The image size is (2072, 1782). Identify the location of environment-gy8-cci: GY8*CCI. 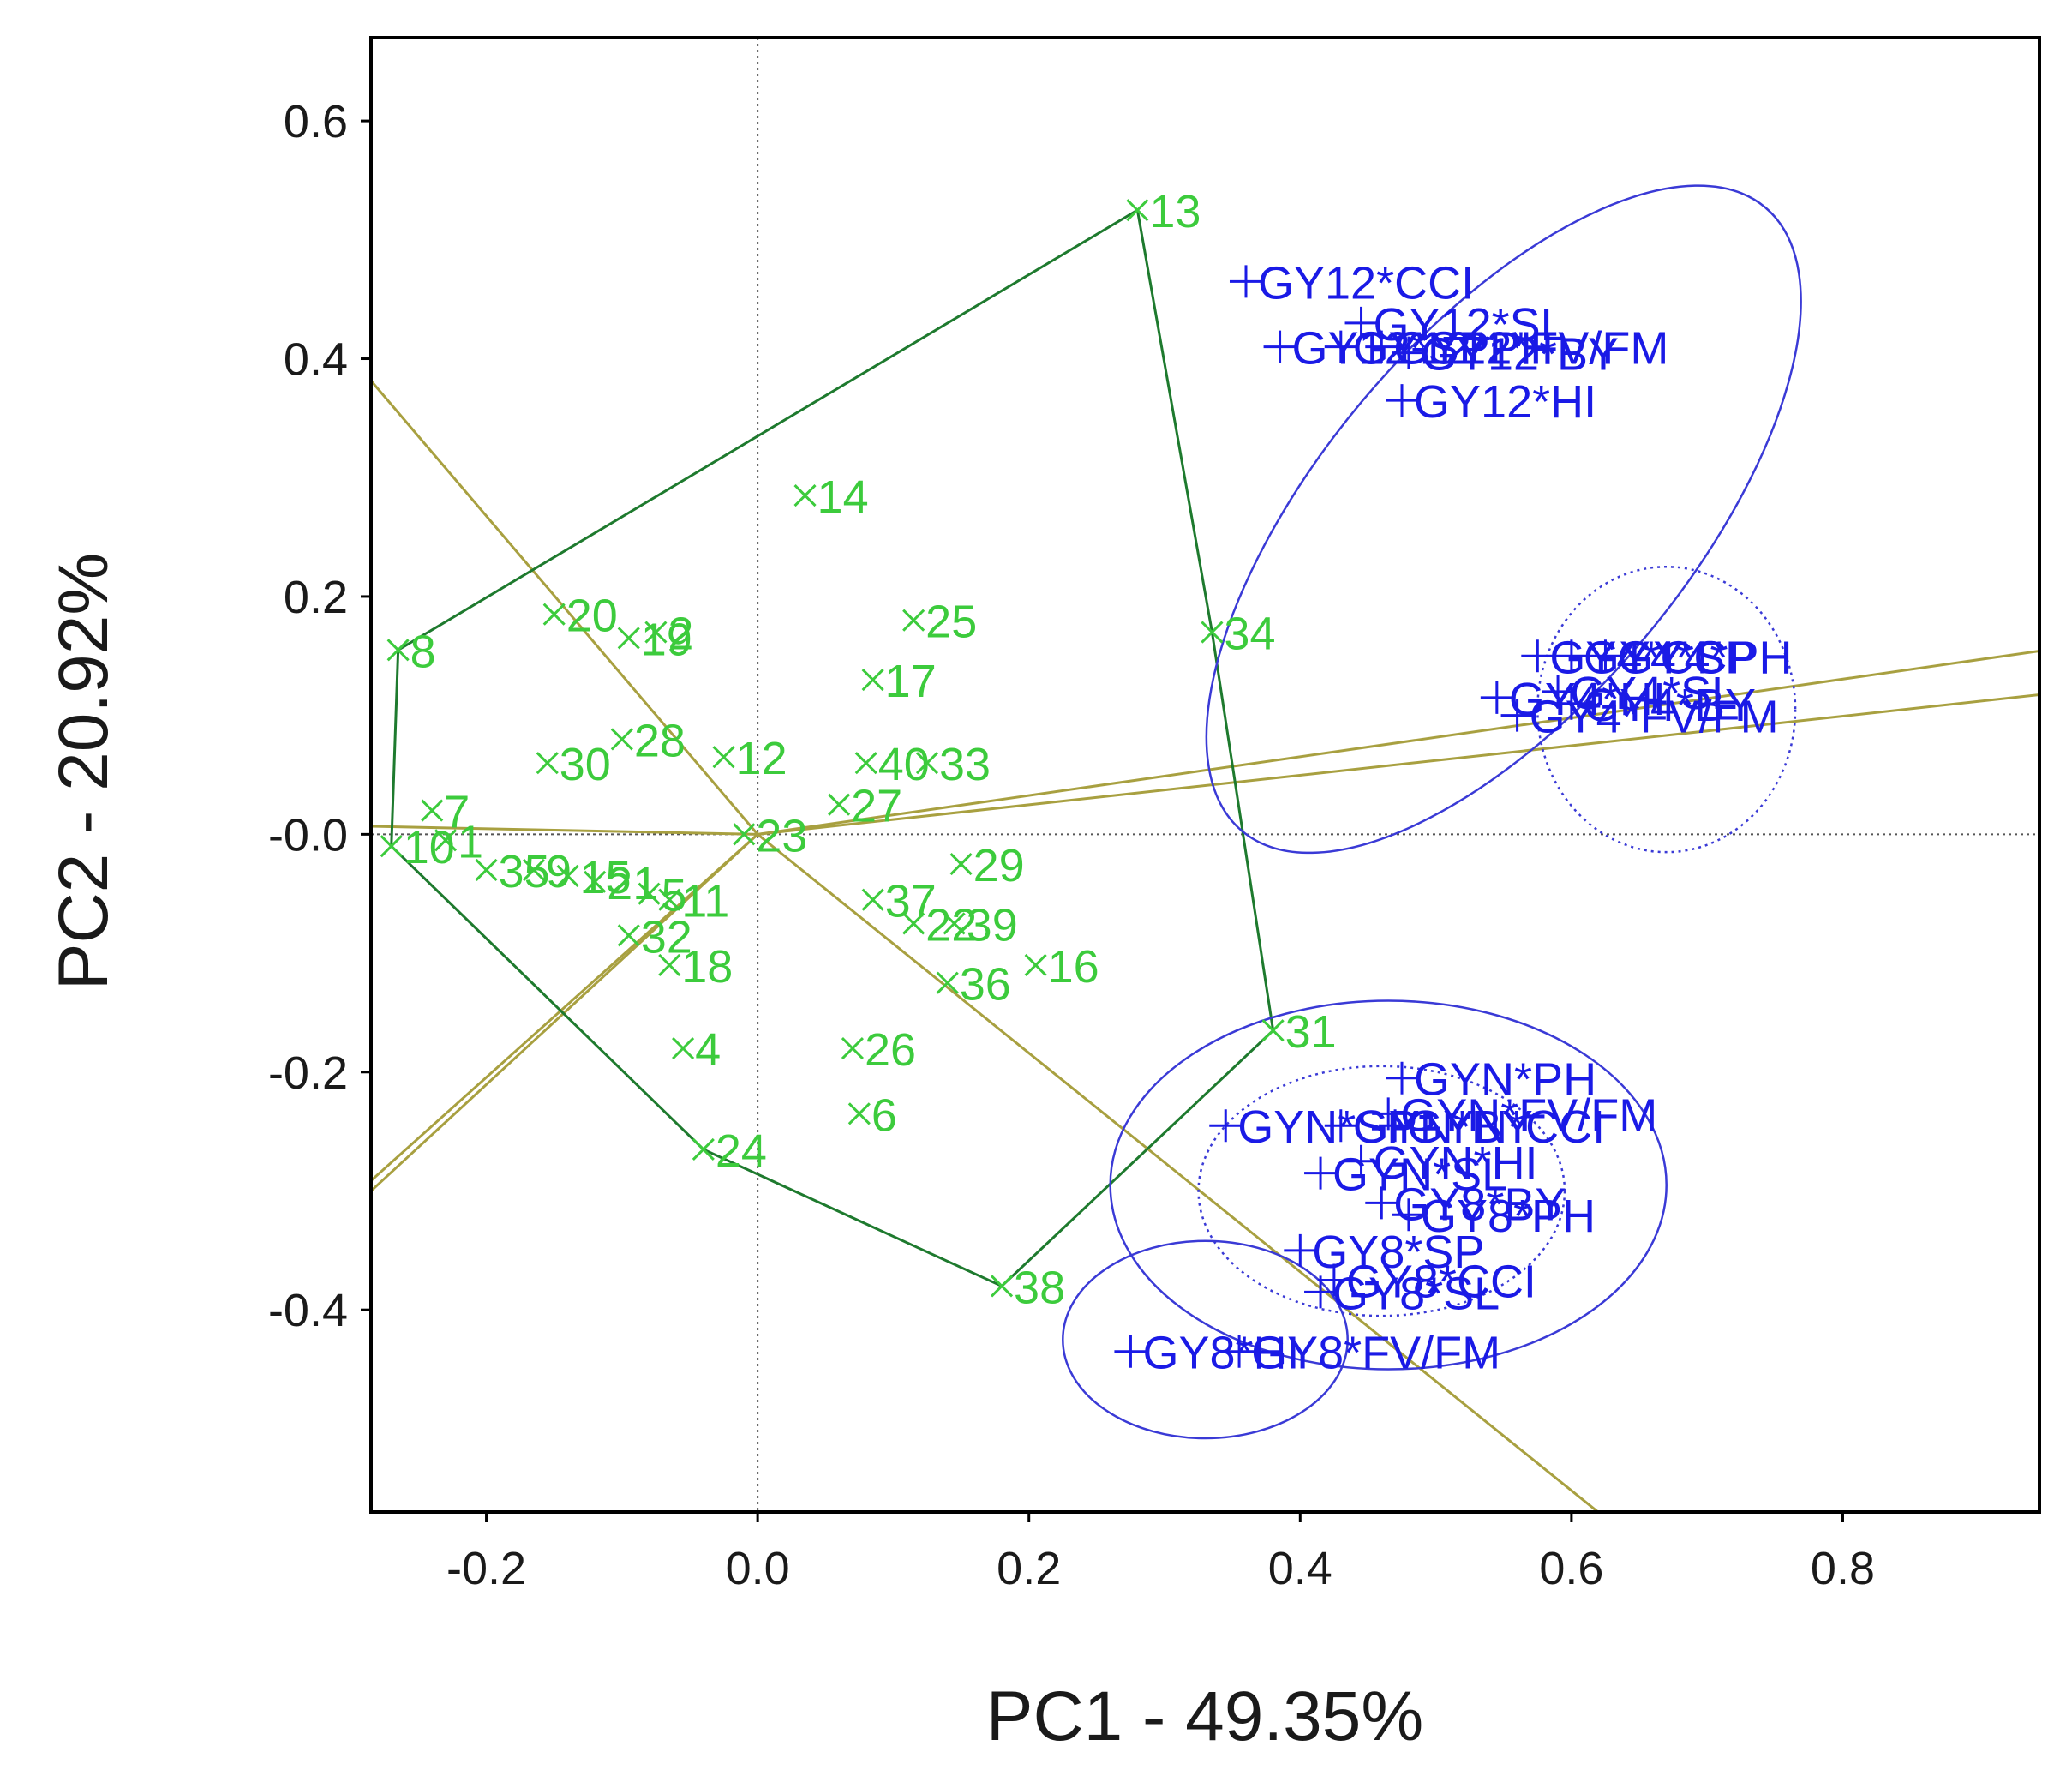
(1426, 1282).